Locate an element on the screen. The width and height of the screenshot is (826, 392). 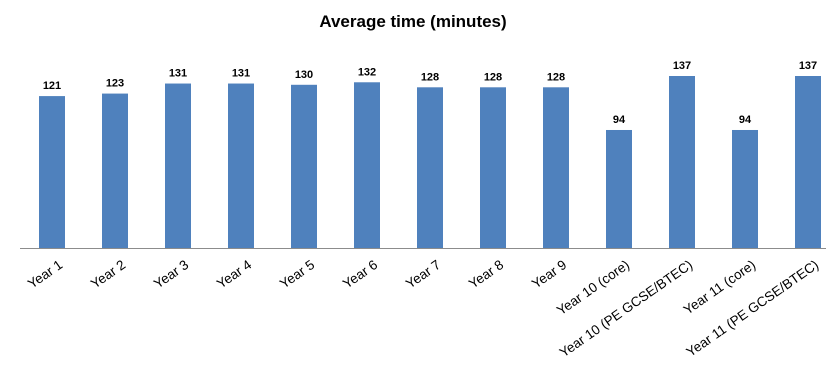
chart-title: Average time (minutes) is located at coordinates (412, 21).